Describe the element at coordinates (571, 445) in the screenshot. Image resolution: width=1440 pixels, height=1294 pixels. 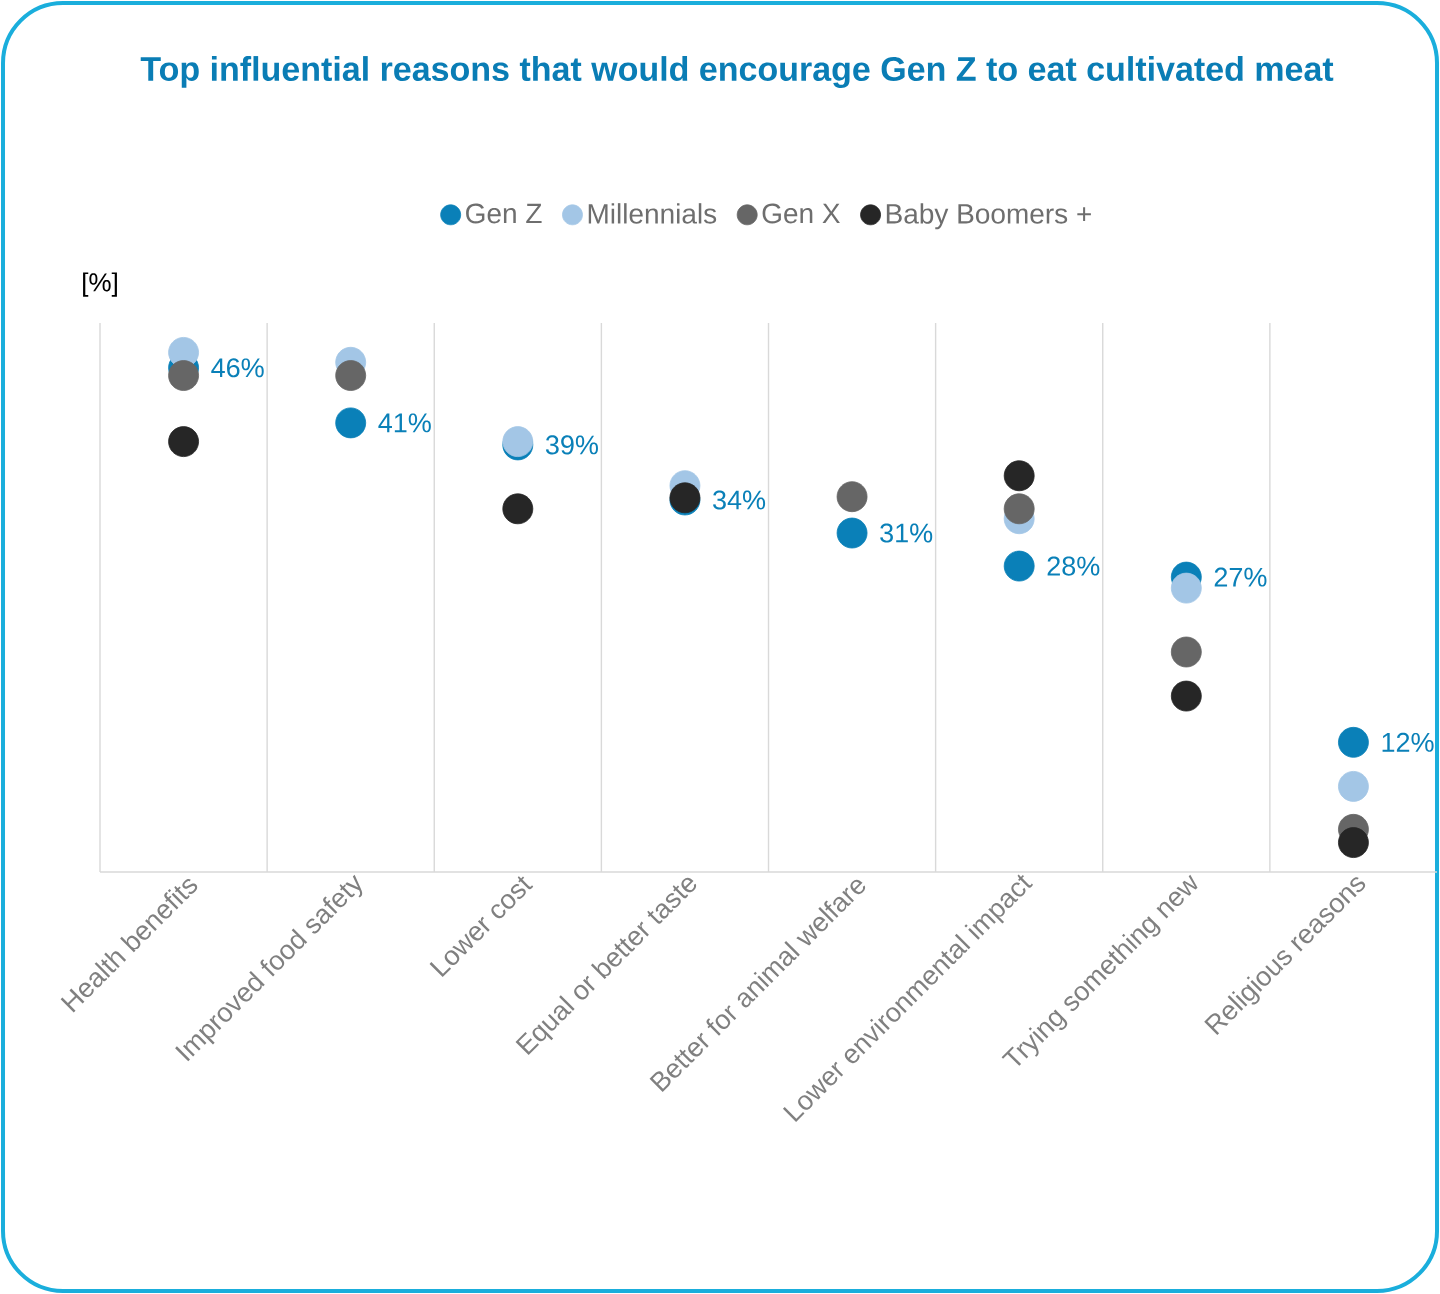
I see `data-label: 39%` at that location.